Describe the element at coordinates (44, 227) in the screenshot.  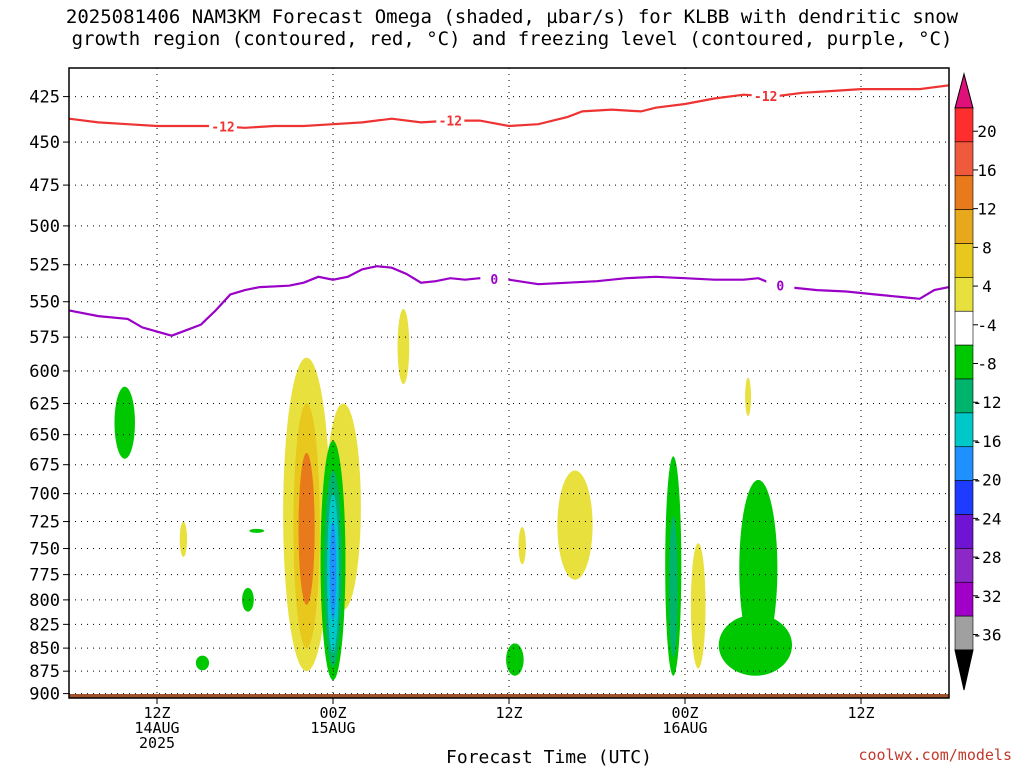
I see `y-tick-label-500: 500` at that location.